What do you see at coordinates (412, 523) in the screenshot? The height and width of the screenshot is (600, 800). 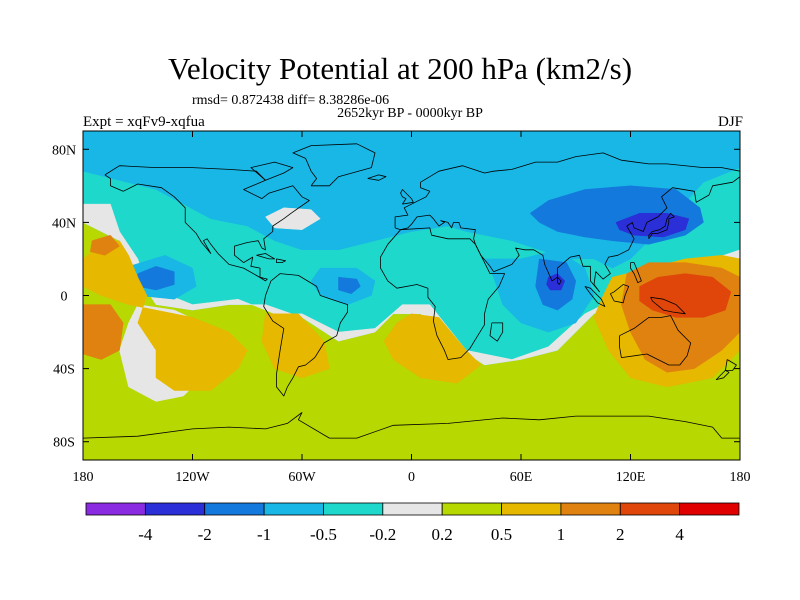 I see `colorbar: -4 -2 -1 -0.5 -0.2 0.2 0.5 1 2 4` at bounding box center [412, 523].